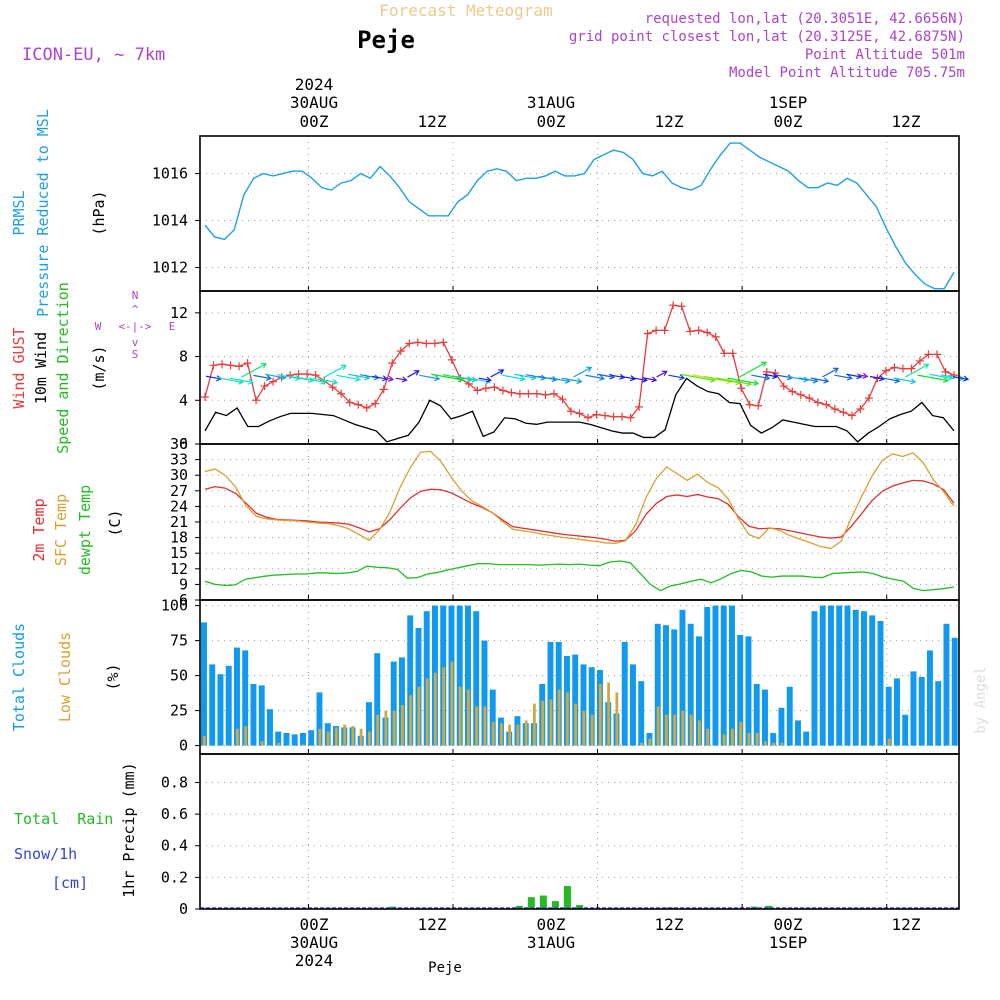 This screenshot has height=1000, width=1000. Describe the element at coordinates (174, 877) in the screenshot. I see `y-tick-label: 0.2` at that location.